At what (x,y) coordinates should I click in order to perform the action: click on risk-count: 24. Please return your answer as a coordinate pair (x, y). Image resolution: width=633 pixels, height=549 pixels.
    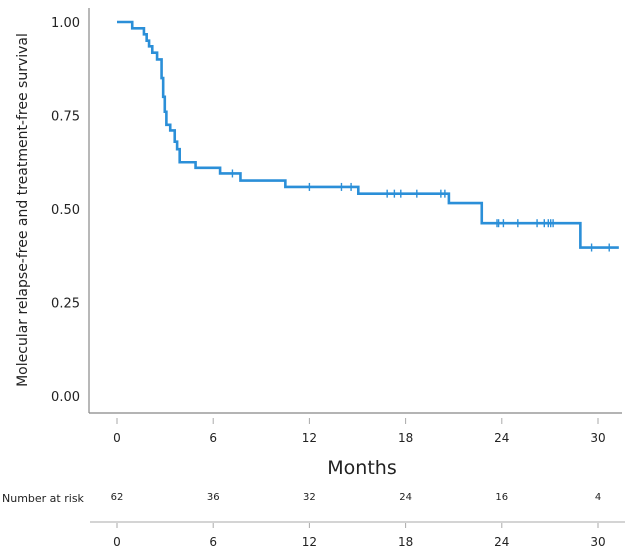
    Looking at the image, I should click on (405, 497).